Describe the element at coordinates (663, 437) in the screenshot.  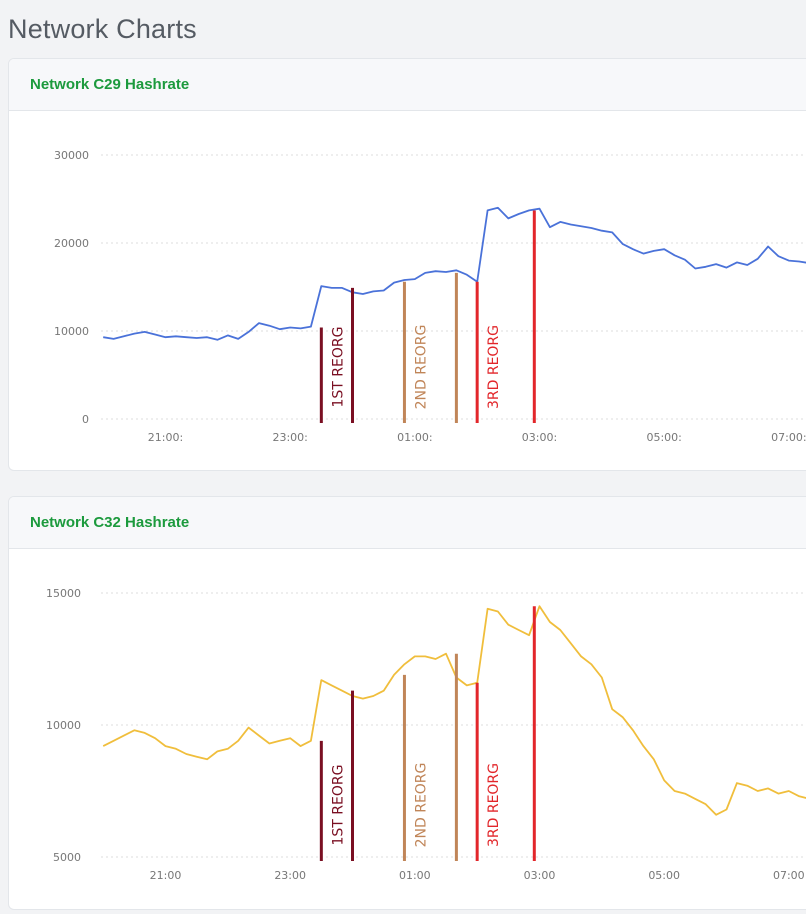
I see `x-tick-label: 05:00:` at that location.